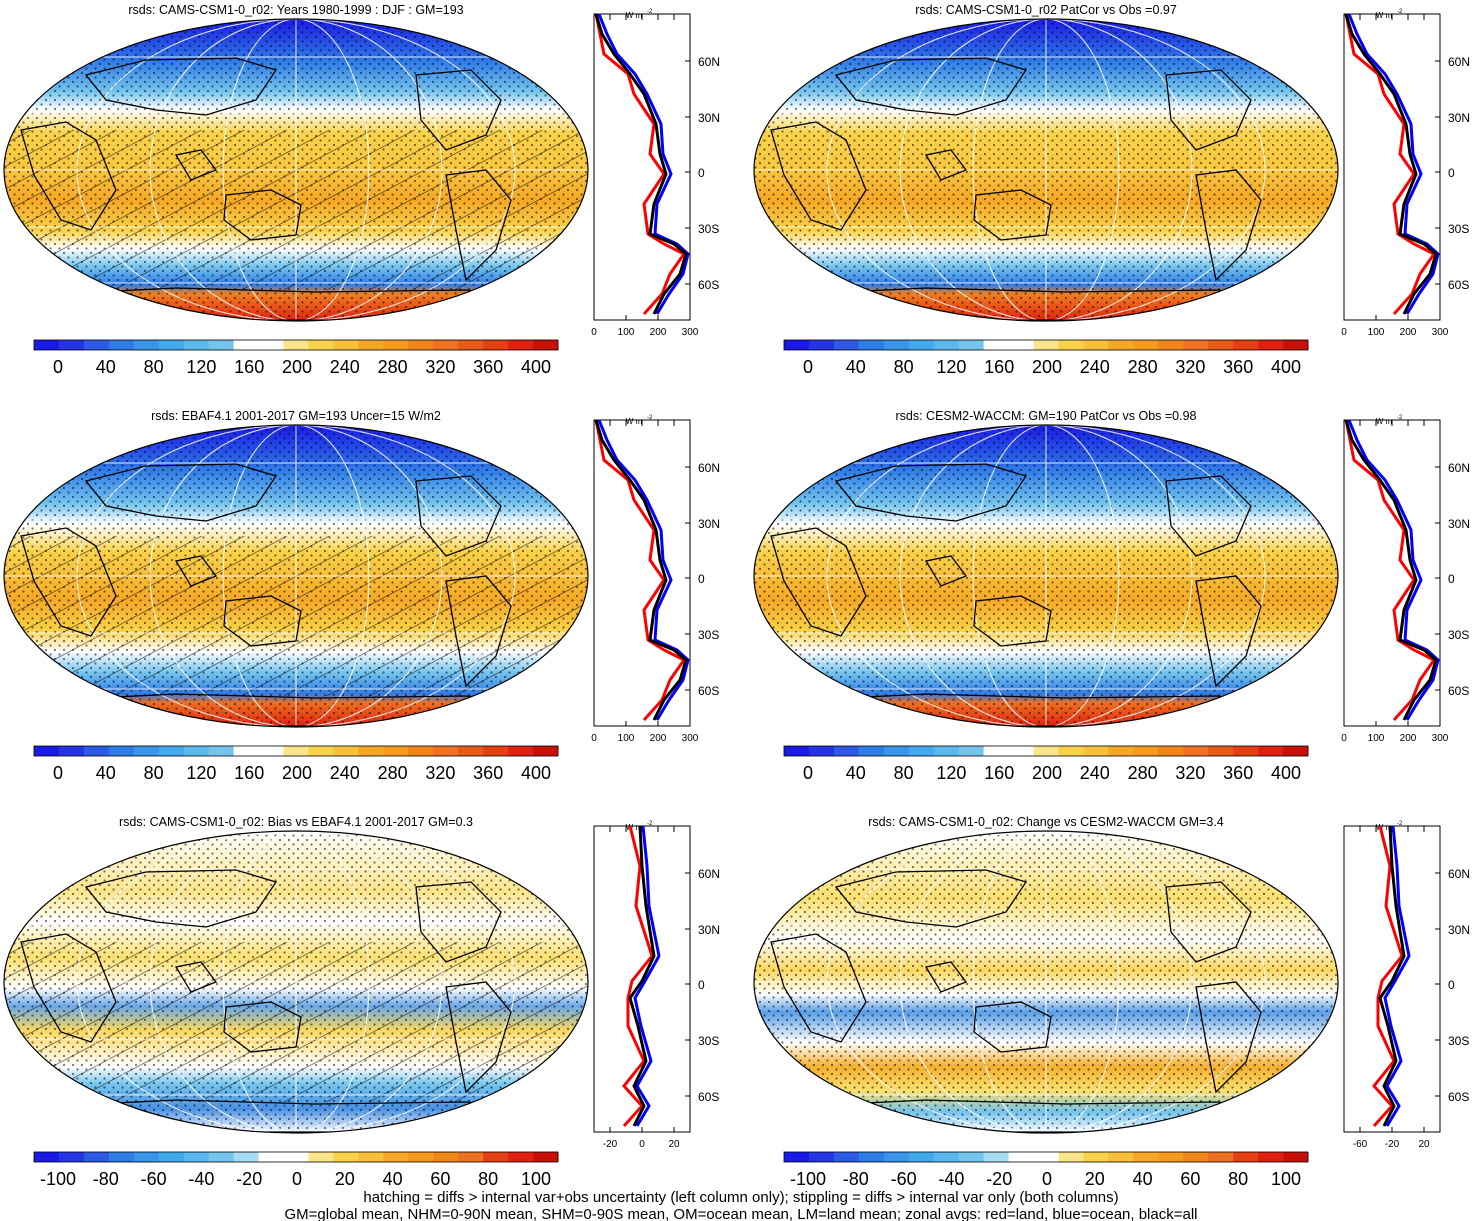 The height and width of the screenshot is (1221, 1483). Describe the element at coordinates (1390, 570) in the screenshot. I see `zonal-curve-land` at that location.